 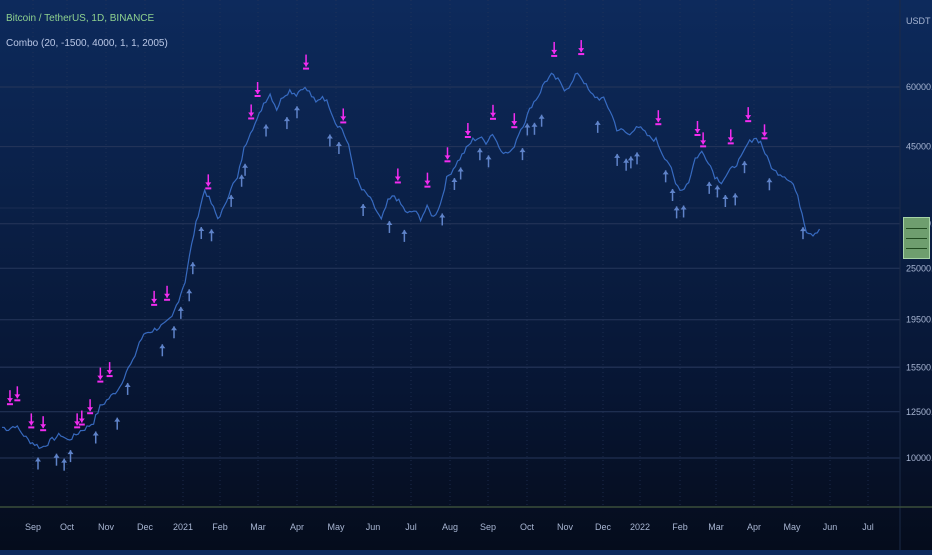 I want to click on y-tick-label: 15500.00, so click(x=919, y=367).